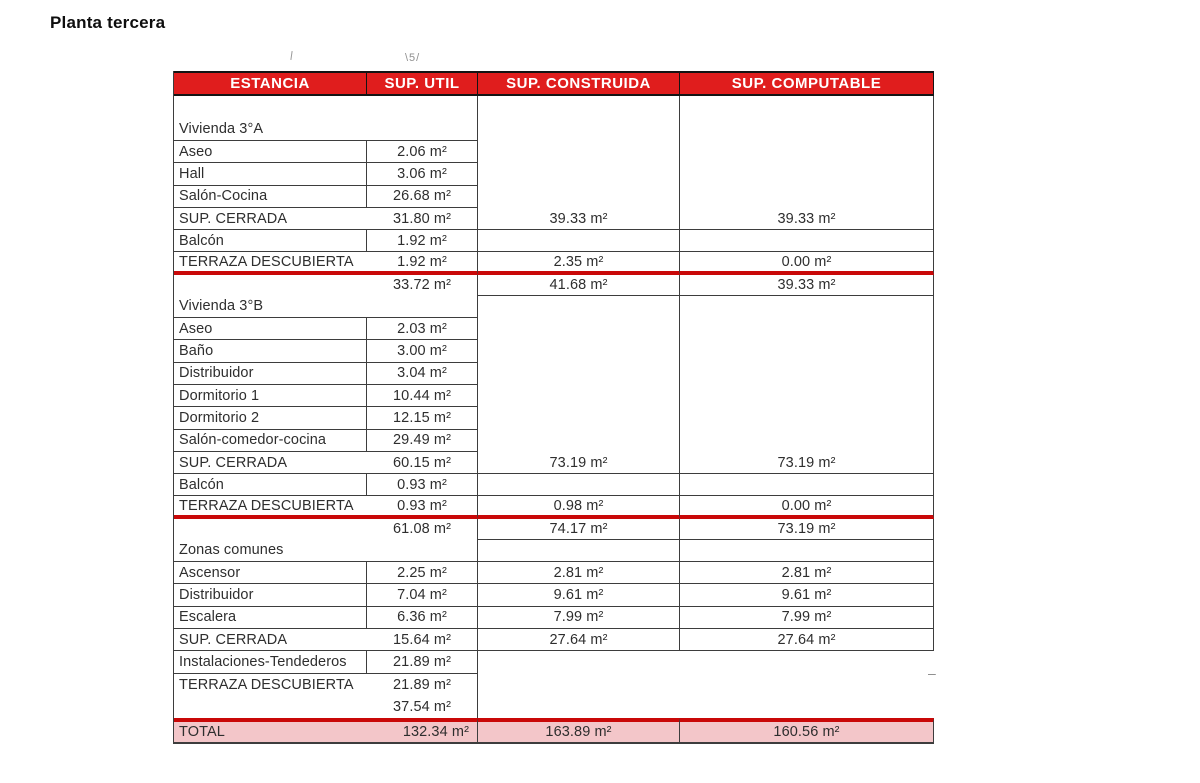 The image size is (1200, 783). What do you see at coordinates (554, 617) in the screenshot?
I see `table-row: Escalera 6.36 m² 7.99 m² 7.99 m²` at bounding box center [554, 617].